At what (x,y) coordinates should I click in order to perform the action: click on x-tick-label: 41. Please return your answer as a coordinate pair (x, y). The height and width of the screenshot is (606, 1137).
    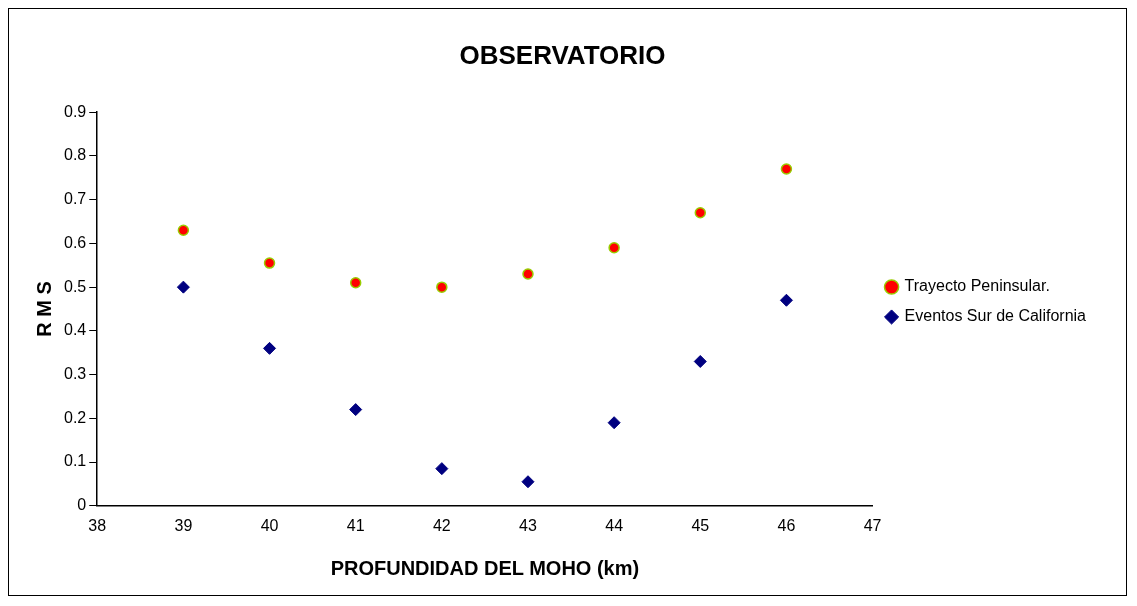
    Looking at the image, I should click on (355, 525).